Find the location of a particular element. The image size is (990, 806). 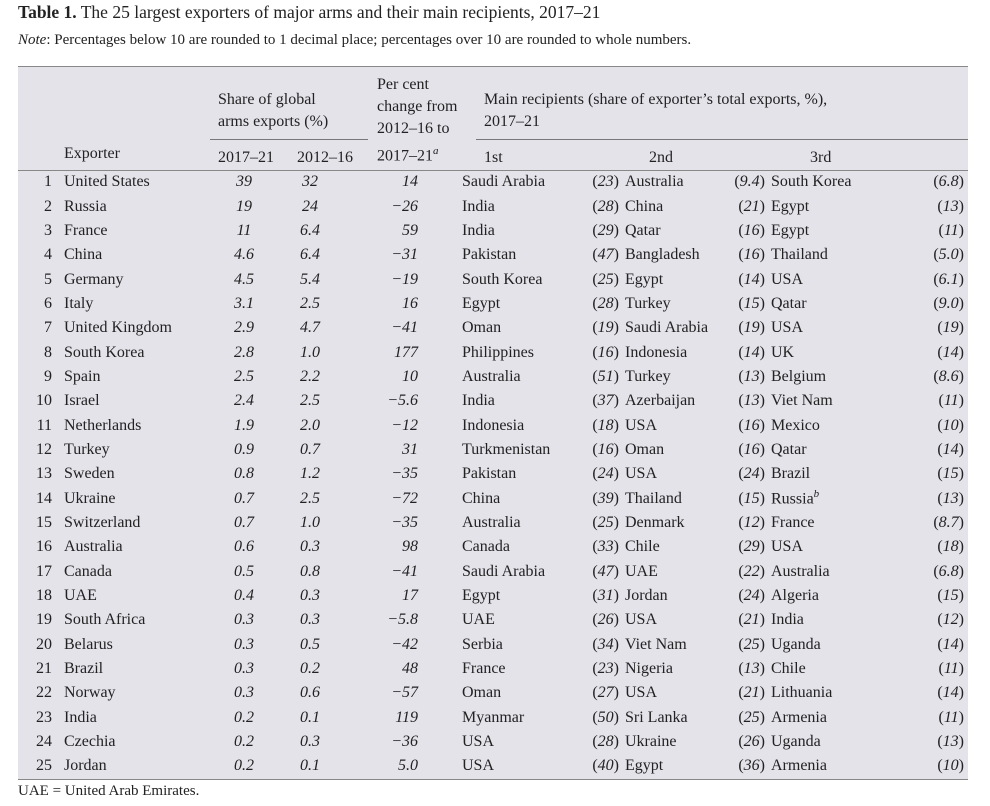

exporter: Netherlands is located at coordinates (139, 425).